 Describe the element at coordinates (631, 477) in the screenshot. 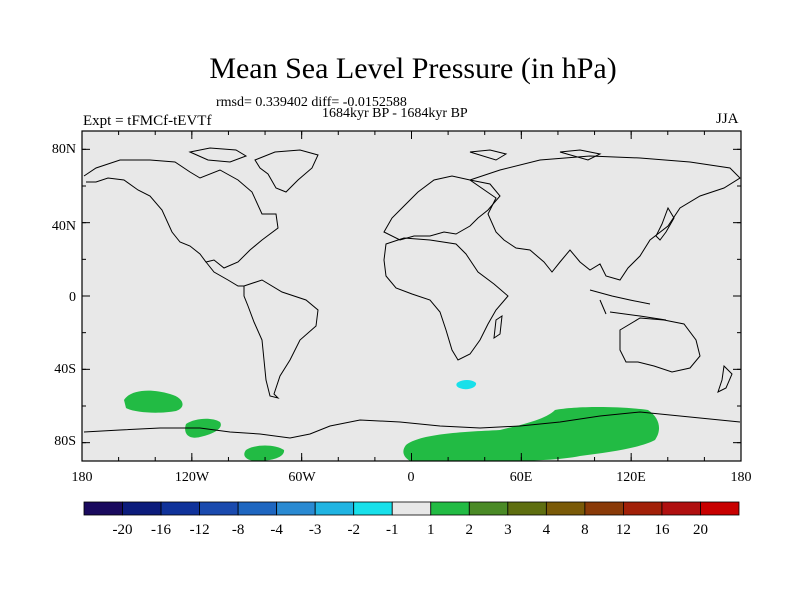

I see `x-tick-label: 120E` at that location.